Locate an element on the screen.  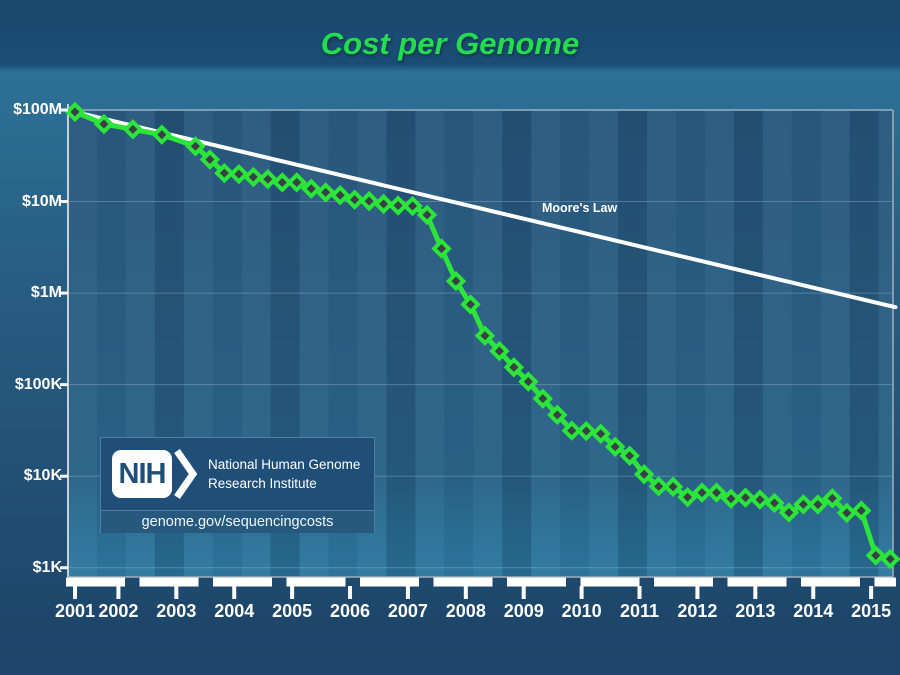
nhgri-org-line2: Research Institute is located at coordinates (262, 483).